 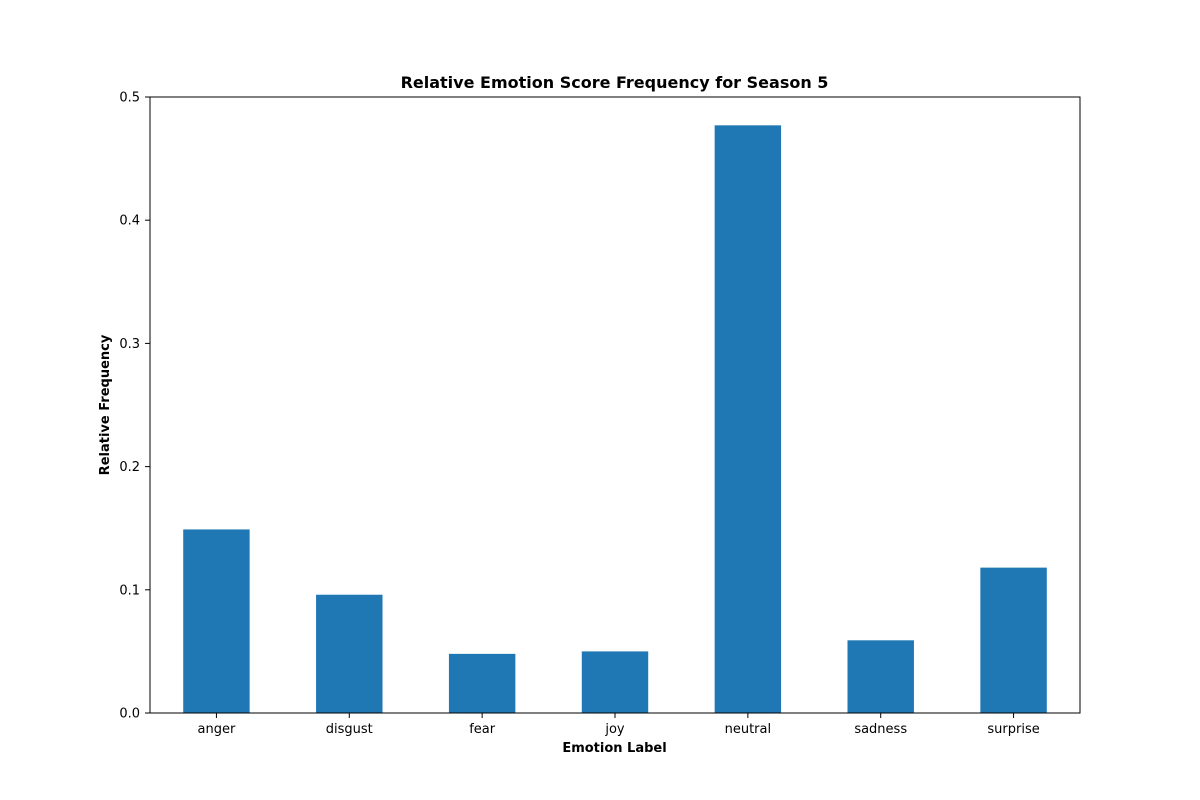 I want to click on bar-anger, so click(x=216, y=621).